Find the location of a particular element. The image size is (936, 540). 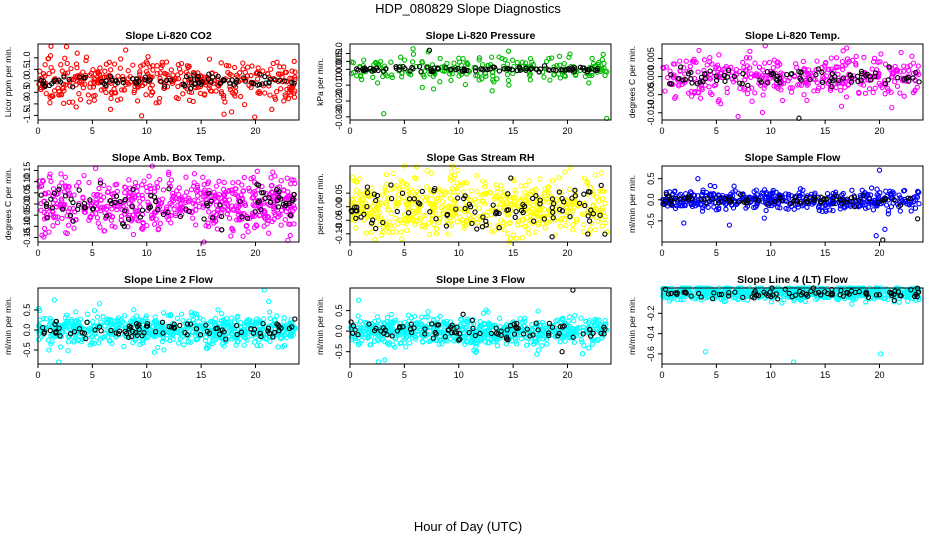

x-tick-label: 0 is located at coordinates (37, 253).